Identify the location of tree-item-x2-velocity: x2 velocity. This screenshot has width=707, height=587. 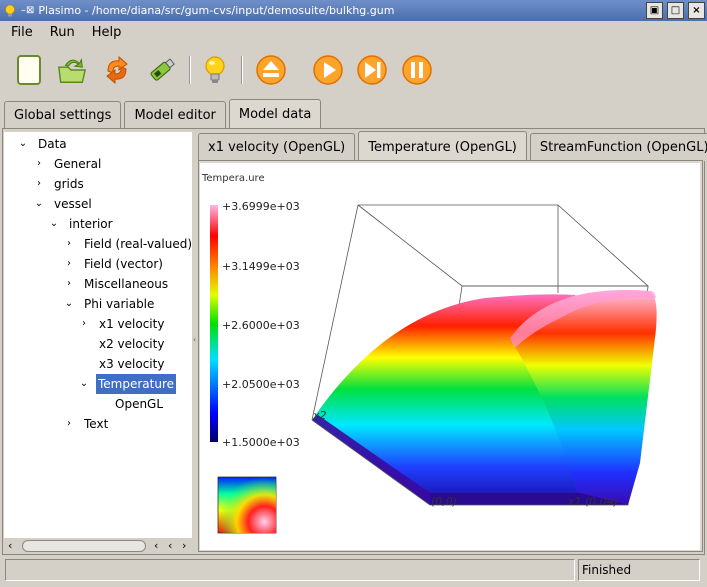
(132, 344).